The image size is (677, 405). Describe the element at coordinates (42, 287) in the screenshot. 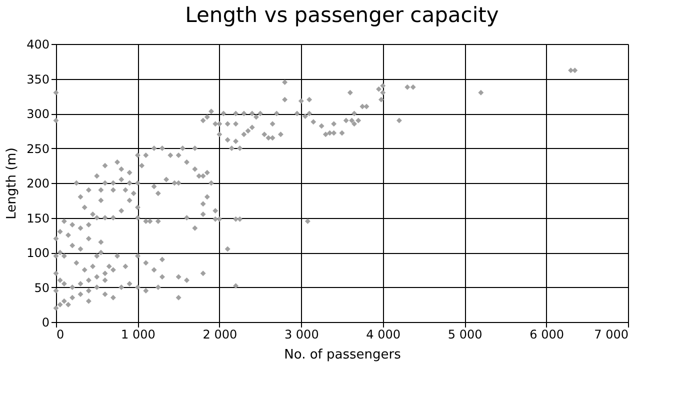

I see `y-tick-label: 50` at that location.